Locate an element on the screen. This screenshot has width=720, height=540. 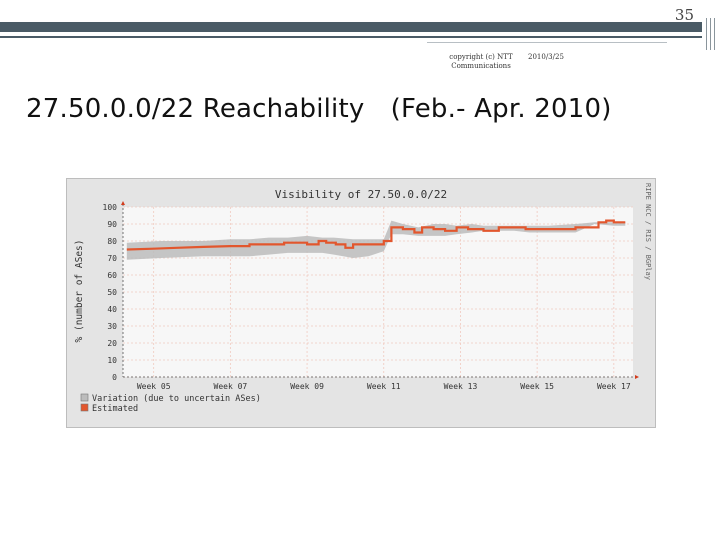
y-tick-label: 60 is located at coordinates (112, 275).